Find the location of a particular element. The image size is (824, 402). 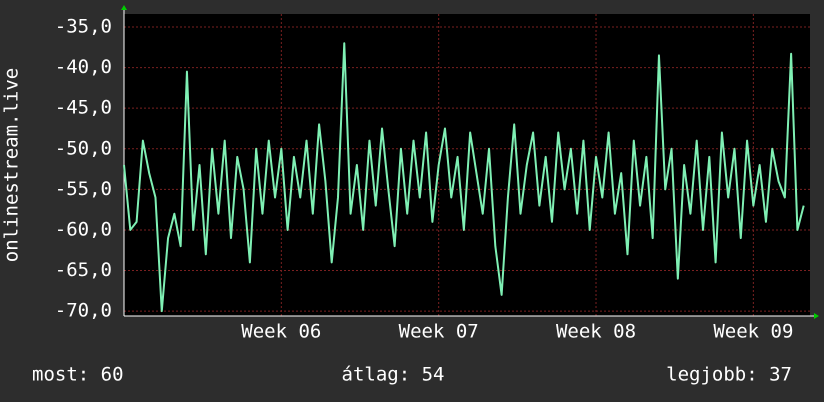

y-tick-label: -70,0 is located at coordinates (83, 311).